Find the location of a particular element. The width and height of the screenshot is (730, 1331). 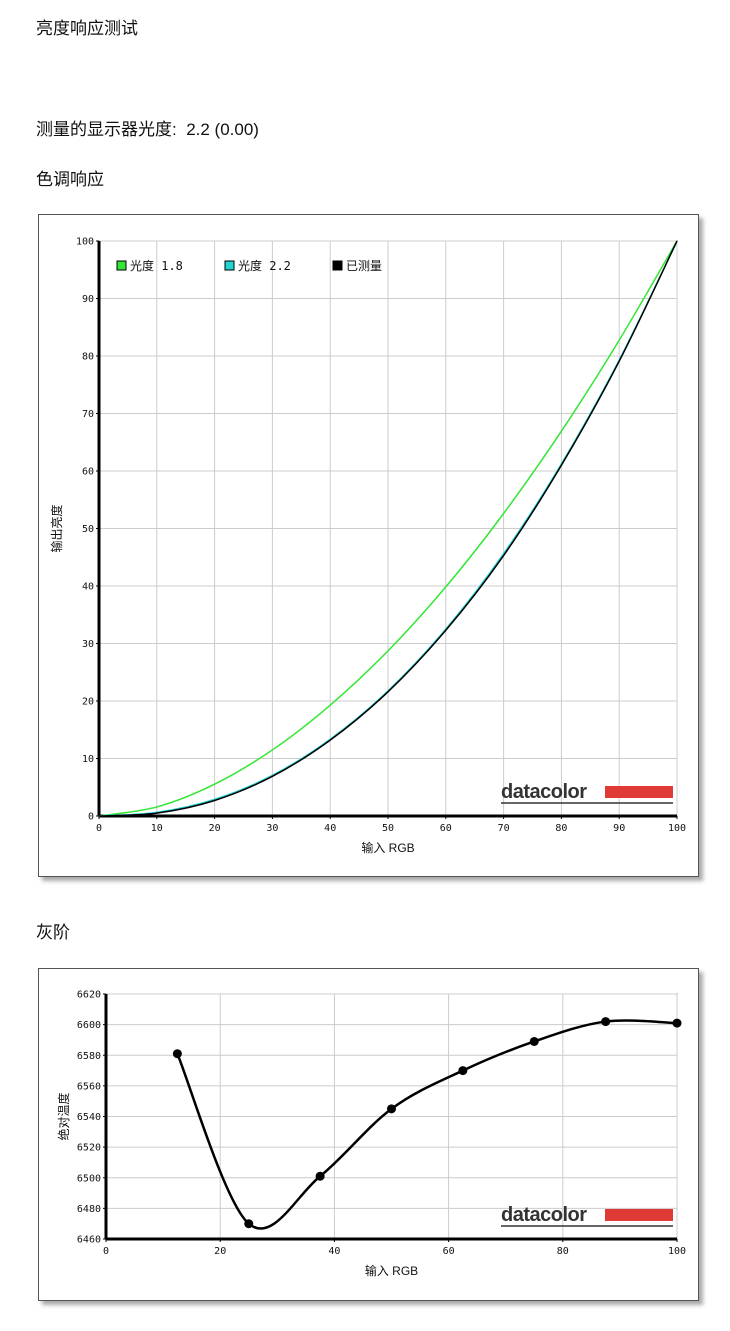

y-tick-label: 6520 is located at coordinates (89, 1148).